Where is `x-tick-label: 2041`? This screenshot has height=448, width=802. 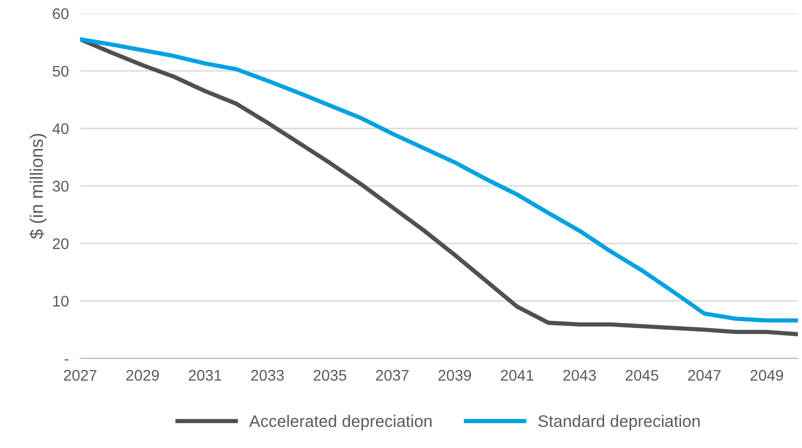
x-tick-label: 2041 is located at coordinates (517, 375).